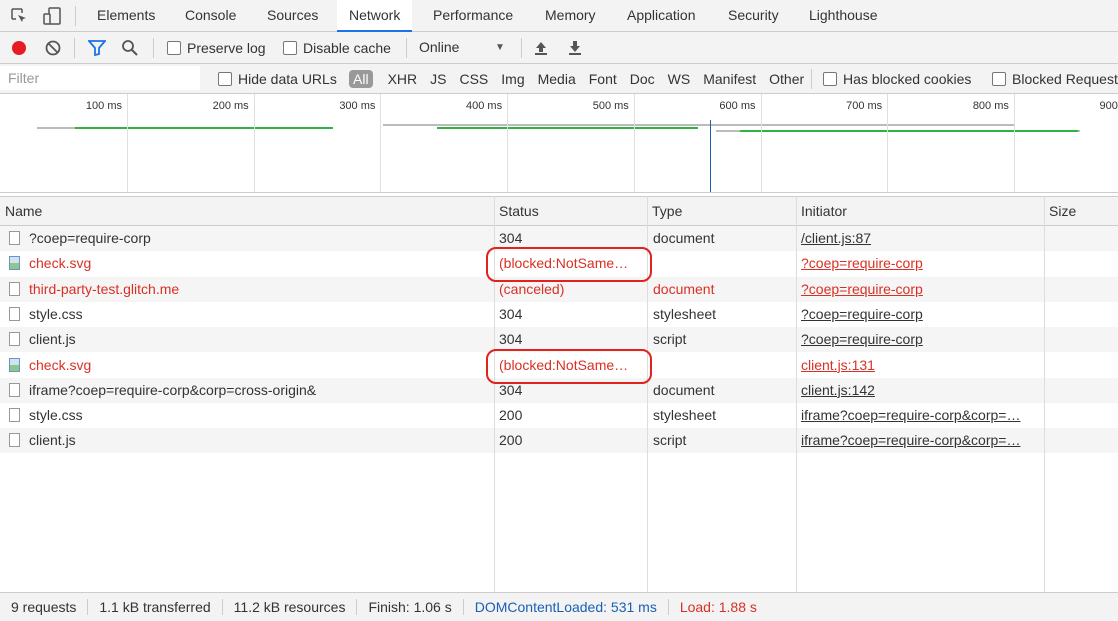 This screenshot has width=1118, height=621. I want to click on column-header: Status, so click(519, 211).